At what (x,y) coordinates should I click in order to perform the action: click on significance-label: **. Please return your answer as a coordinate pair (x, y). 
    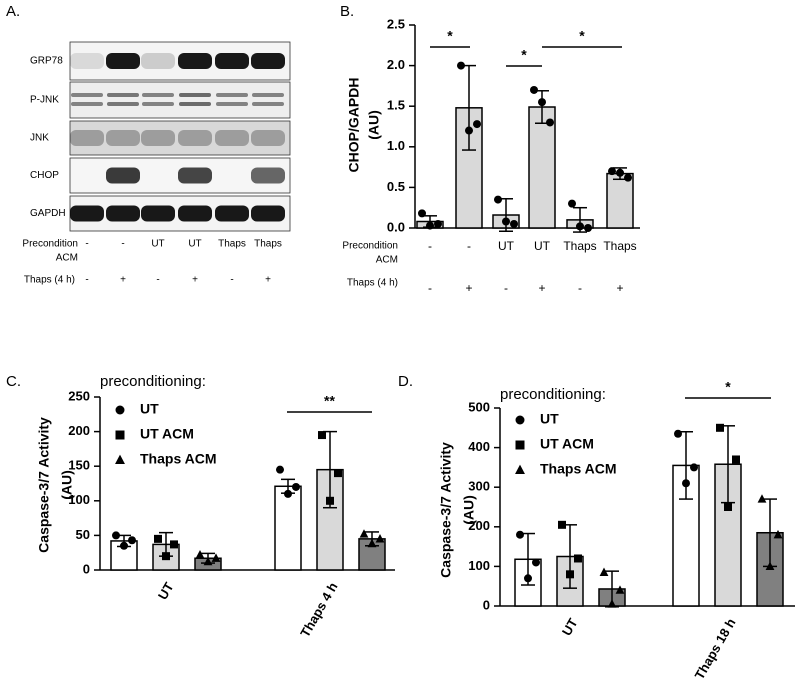
    Looking at the image, I should click on (329, 401).